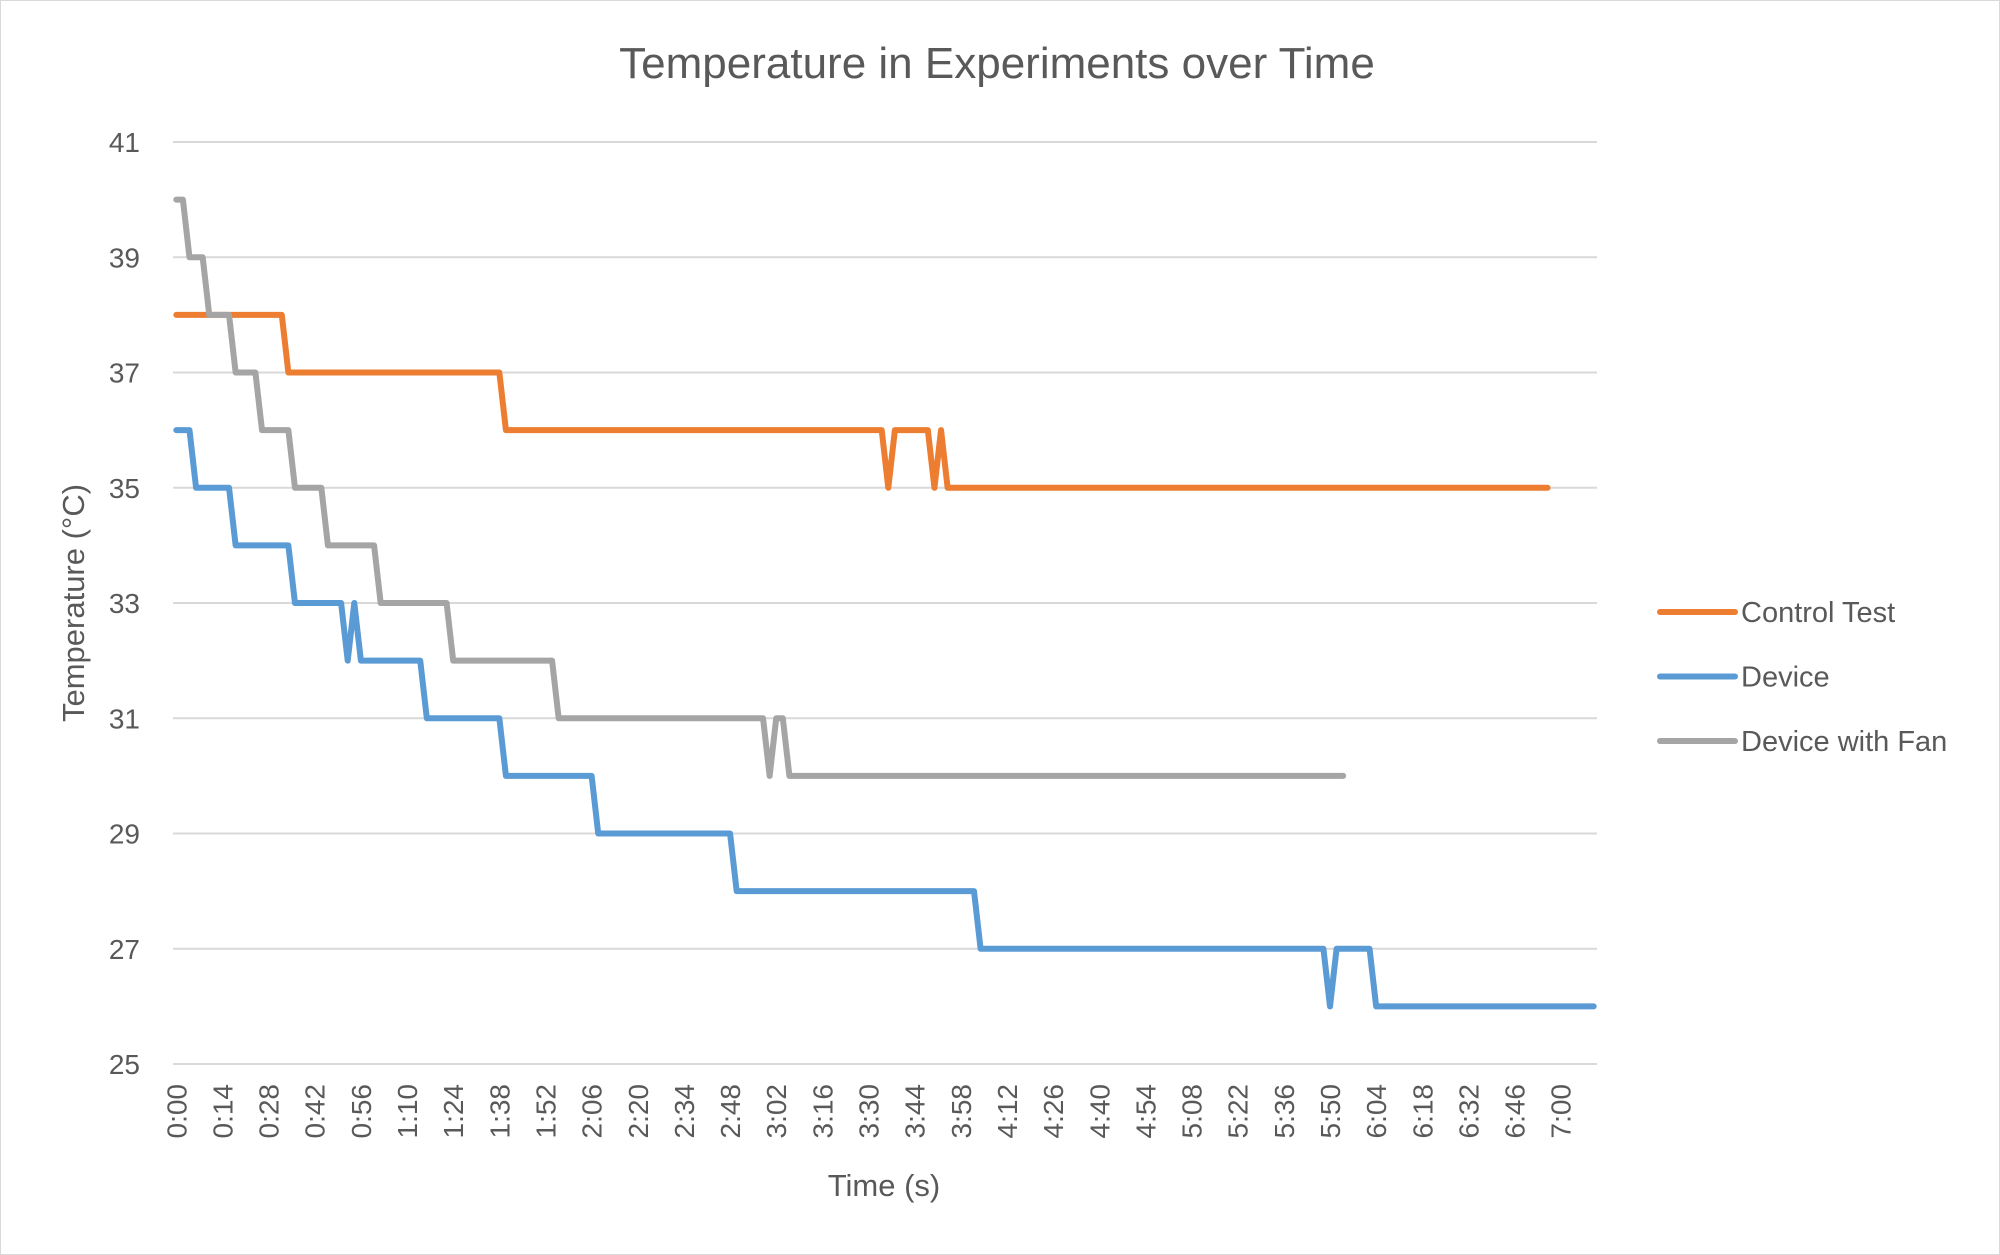  I want to click on x-tick-label: 3:30, so click(869, 1111).